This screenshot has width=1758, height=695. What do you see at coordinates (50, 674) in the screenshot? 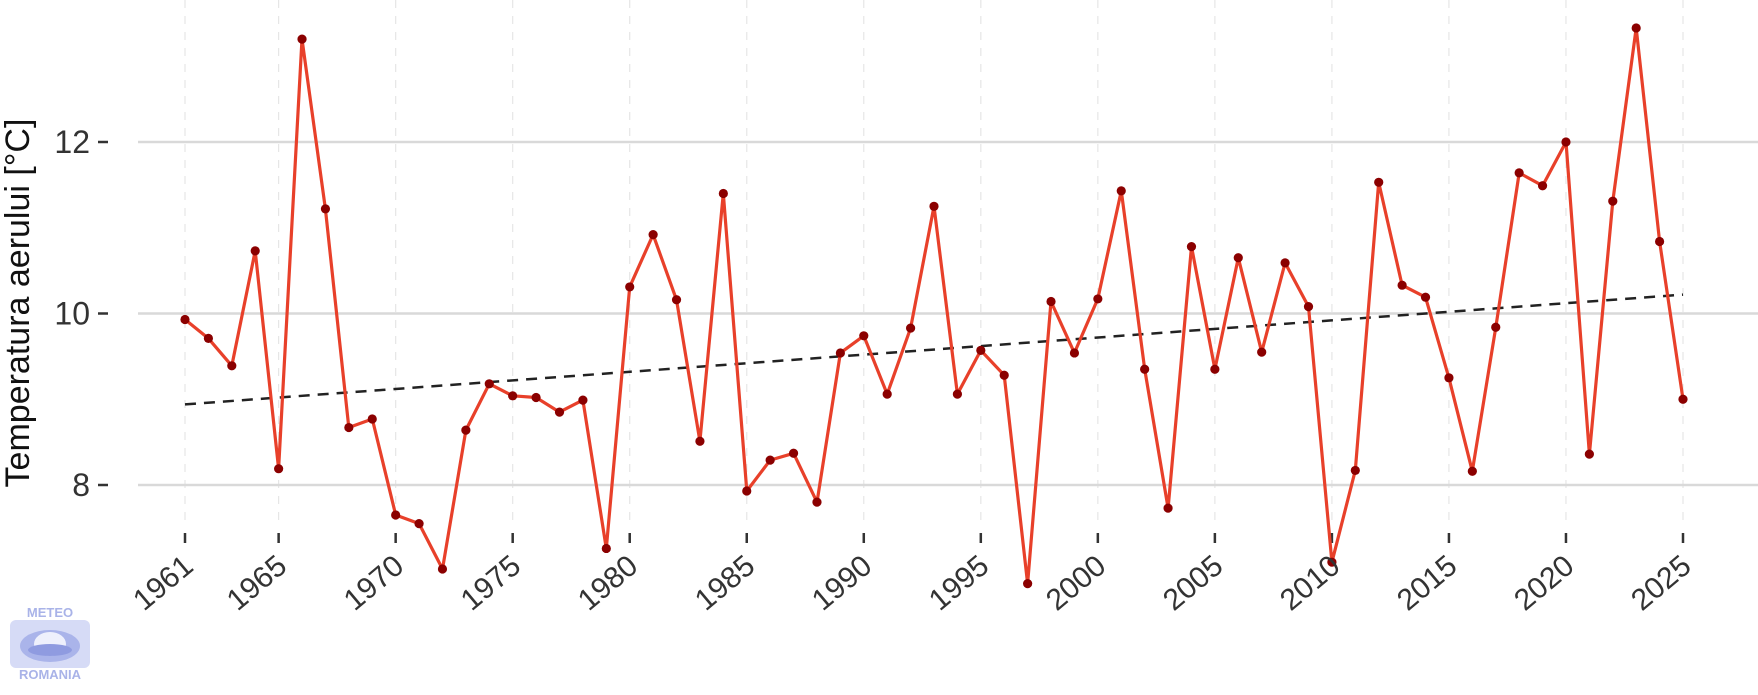
I see `logo-bottom-text: ROMANIA` at bounding box center [50, 674].